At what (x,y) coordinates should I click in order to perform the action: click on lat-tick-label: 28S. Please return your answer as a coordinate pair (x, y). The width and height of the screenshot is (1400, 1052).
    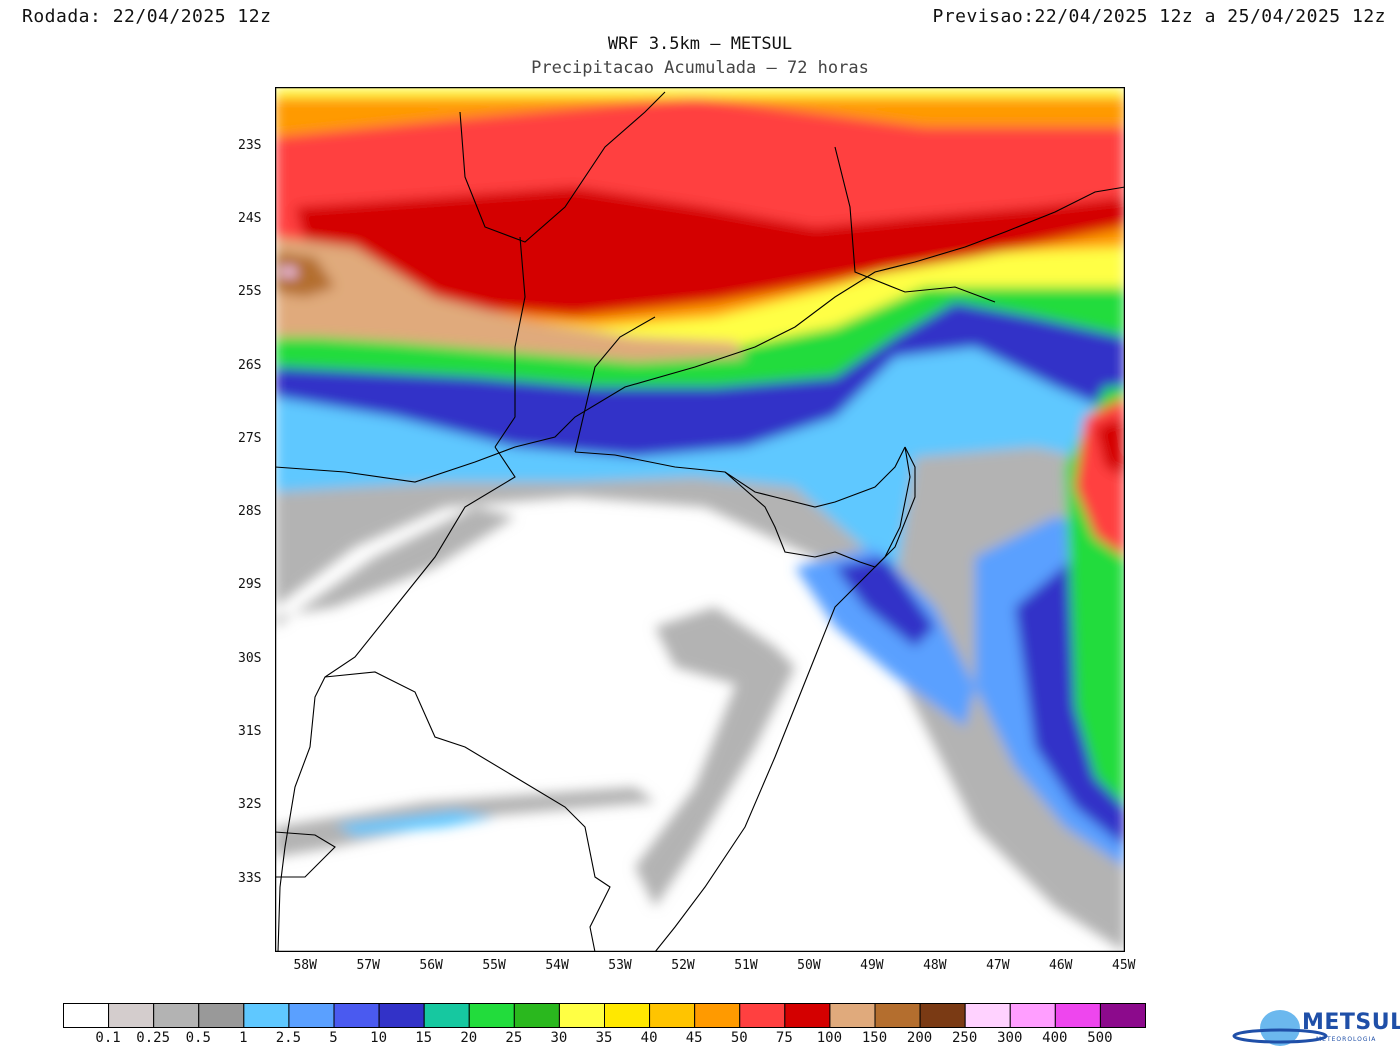
    Looking at the image, I should click on (250, 512).